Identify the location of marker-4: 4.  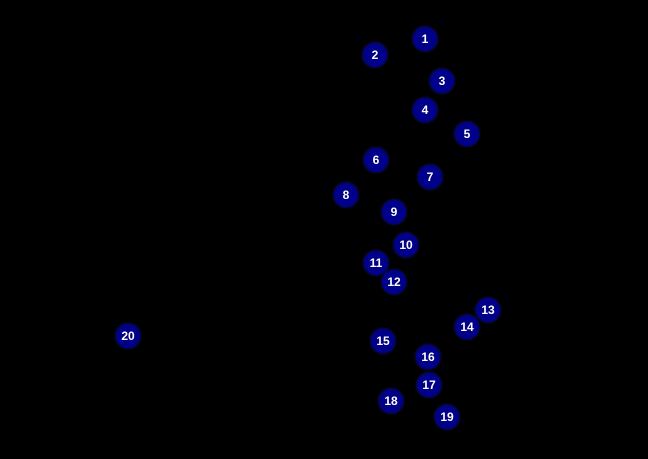
(425, 110).